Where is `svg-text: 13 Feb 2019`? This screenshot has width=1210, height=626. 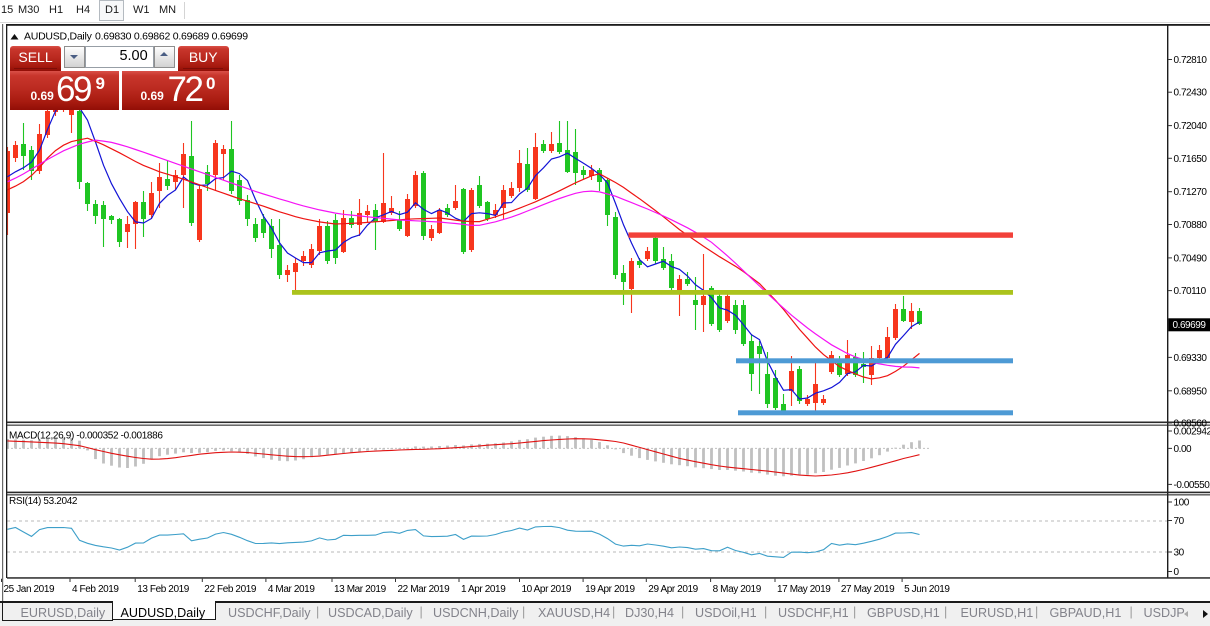 svg-text: 13 Feb 2019 is located at coordinates (163, 589).